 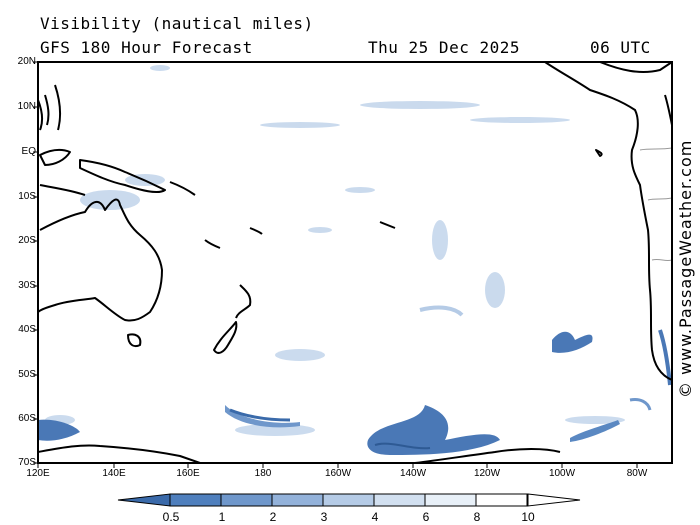 I want to click on colorbar, so click(x=349, y=500).